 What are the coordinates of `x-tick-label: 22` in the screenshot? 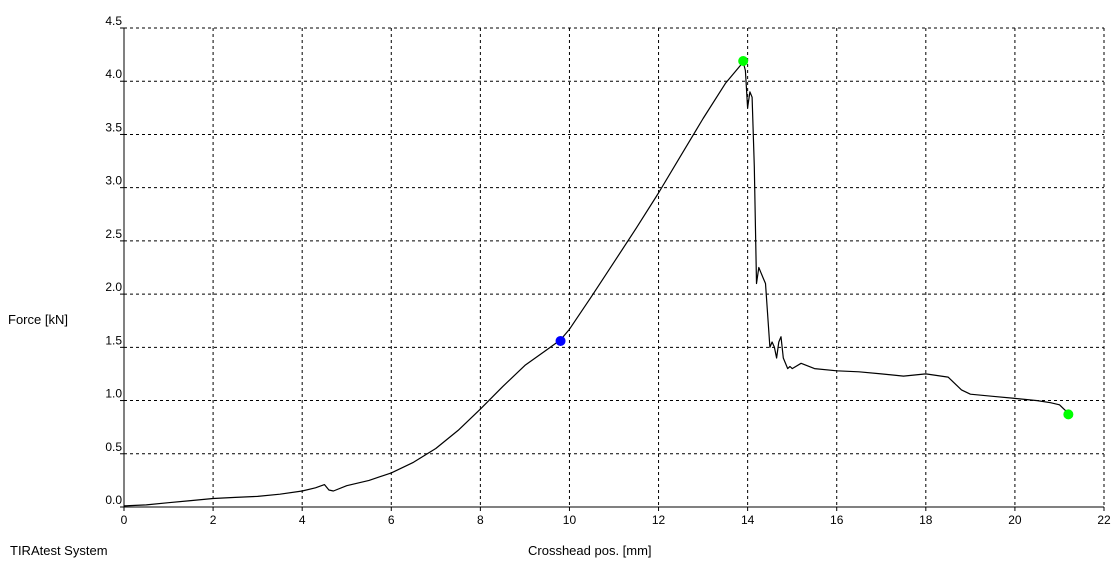 It's located at (1104, 520).